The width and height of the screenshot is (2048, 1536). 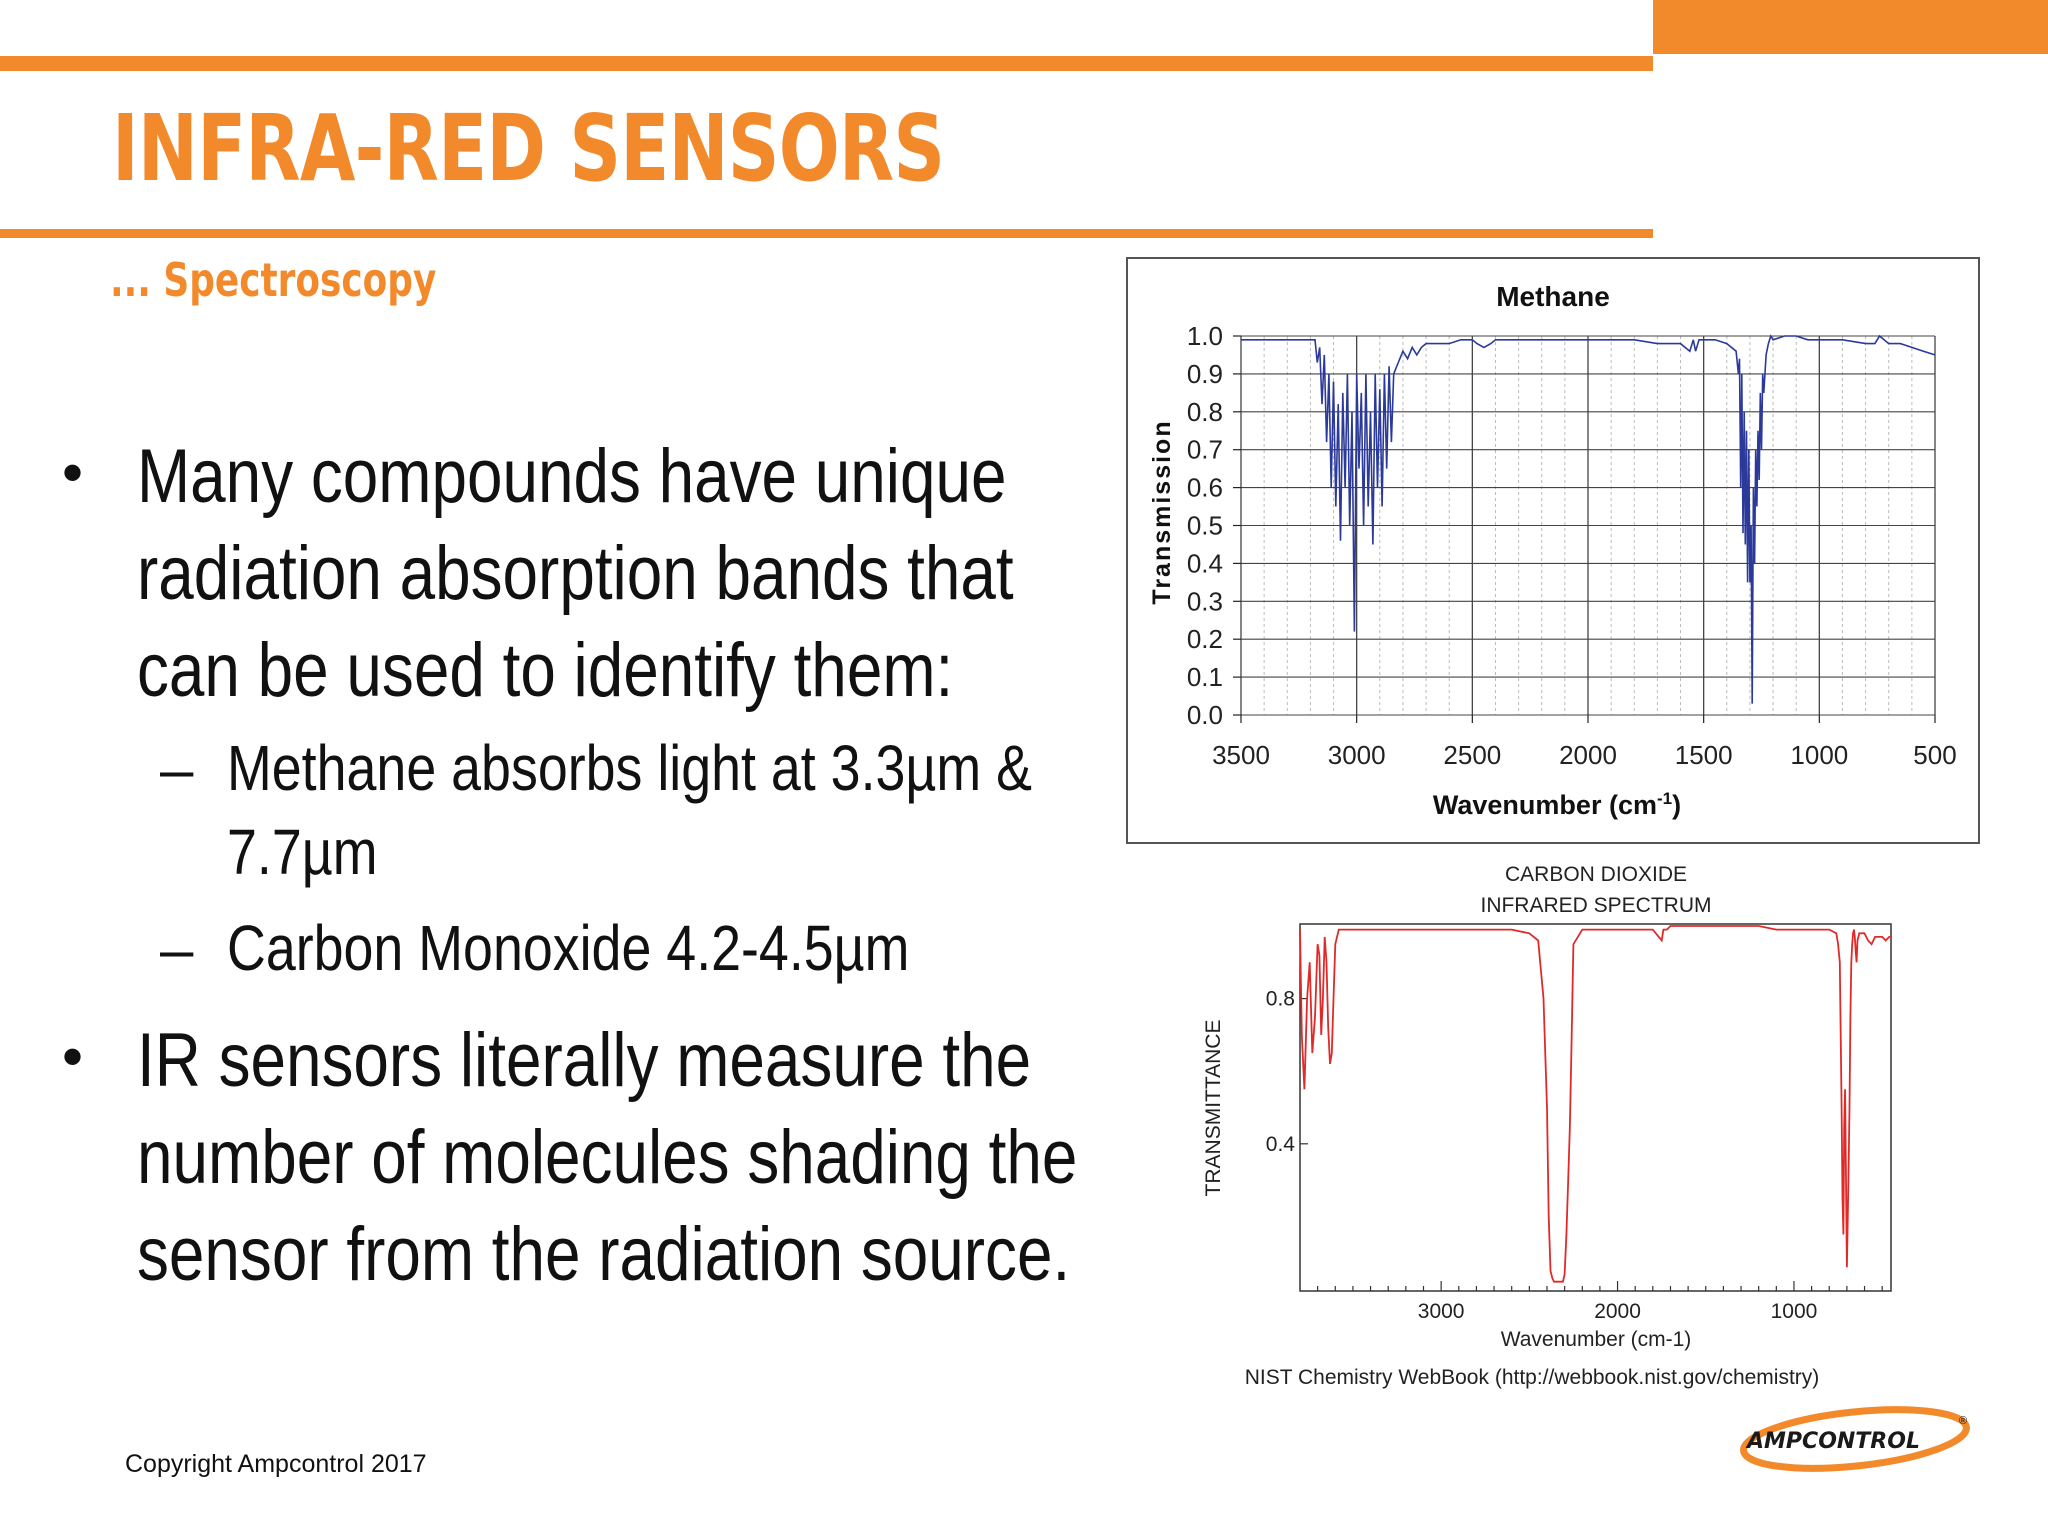 I want to click on methane-y-tick-label: 1.0, so click(x=1205, y=336).